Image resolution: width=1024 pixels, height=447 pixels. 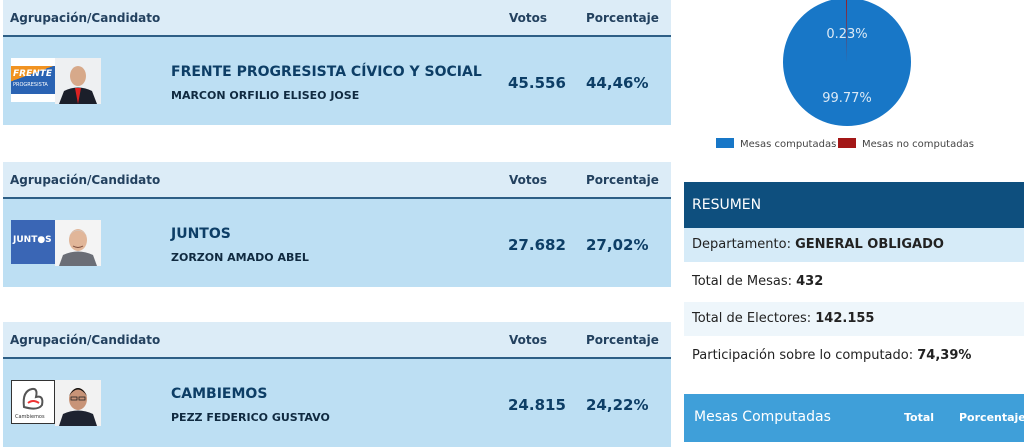 What do you see at coordinates (854, 418) in the screenshot?
I see `mesas-computadas-header: Mesas Computadas Total Porcentaje` at bounding box center [854, 418].